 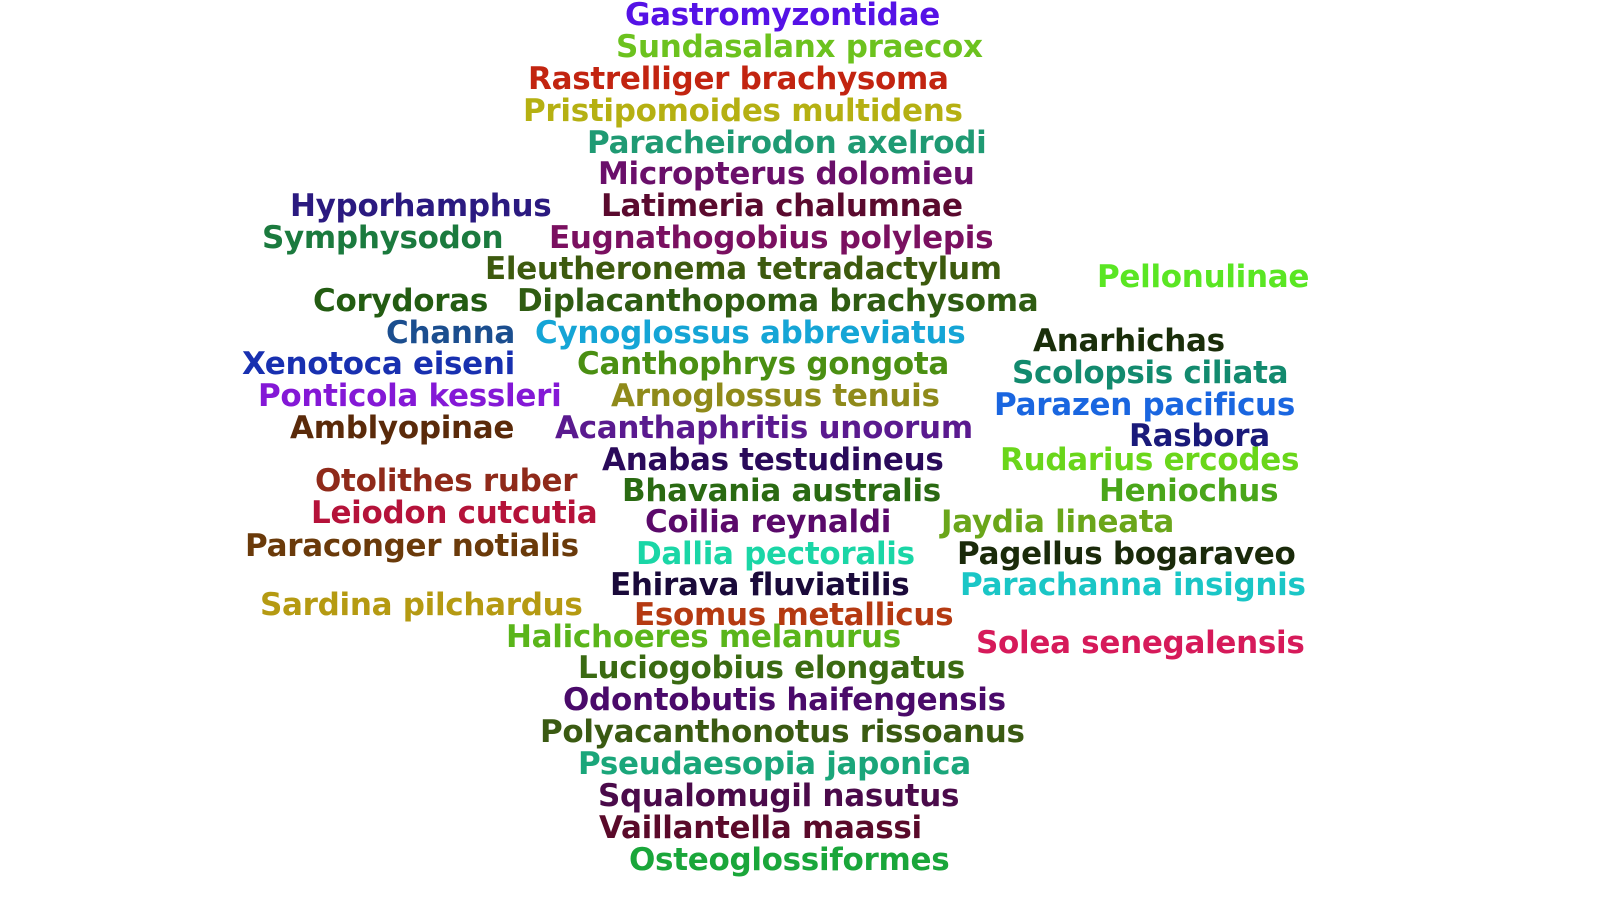 What do you see at coordinates (410, 396) in the screenshot?
I see `word-cloud-term: Ponticola kessleri` at bounding box center [410, 396].